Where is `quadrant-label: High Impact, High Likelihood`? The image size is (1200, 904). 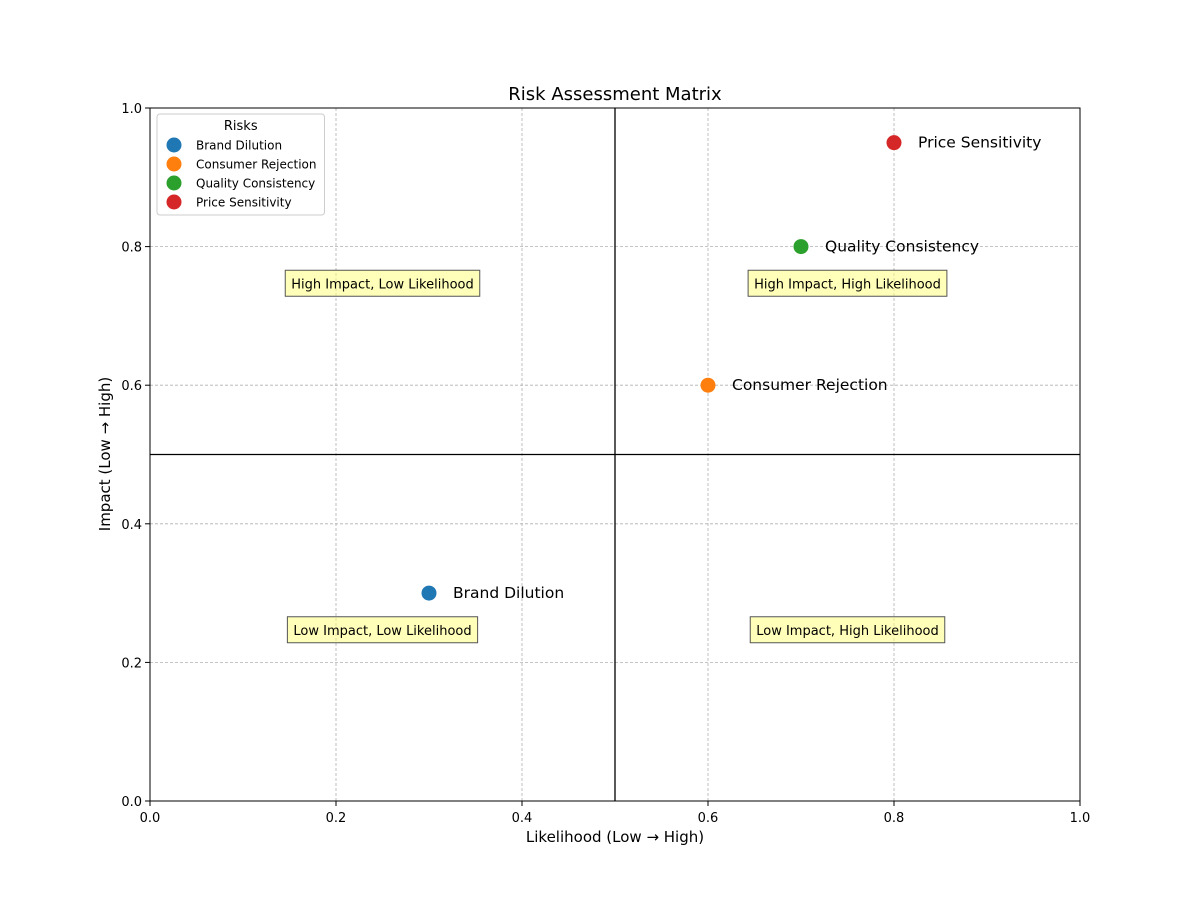 quadrant-label: High Impact, High Likelihood is located at coordinates (847, 283).